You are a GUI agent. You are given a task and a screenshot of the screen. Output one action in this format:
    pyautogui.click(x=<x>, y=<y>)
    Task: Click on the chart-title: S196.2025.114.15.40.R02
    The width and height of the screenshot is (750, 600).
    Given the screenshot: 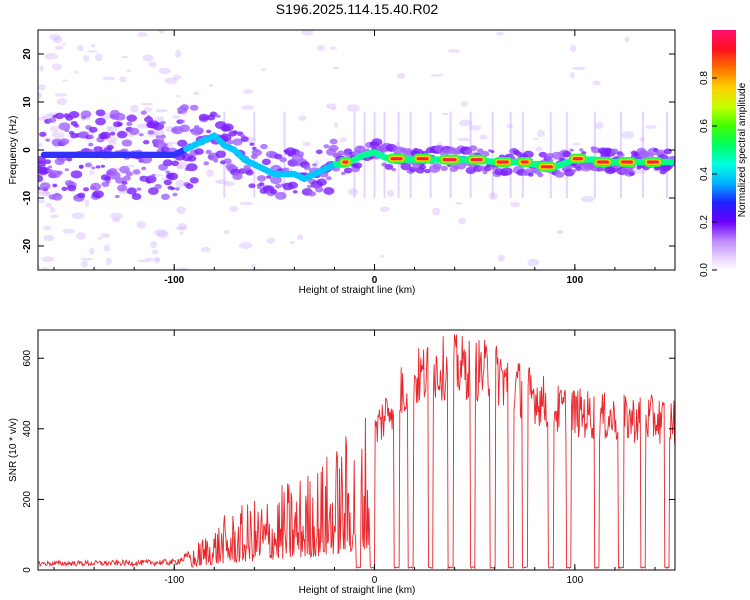 What is the action you would take?
    pyautogui.click(x=357, y=9)
    